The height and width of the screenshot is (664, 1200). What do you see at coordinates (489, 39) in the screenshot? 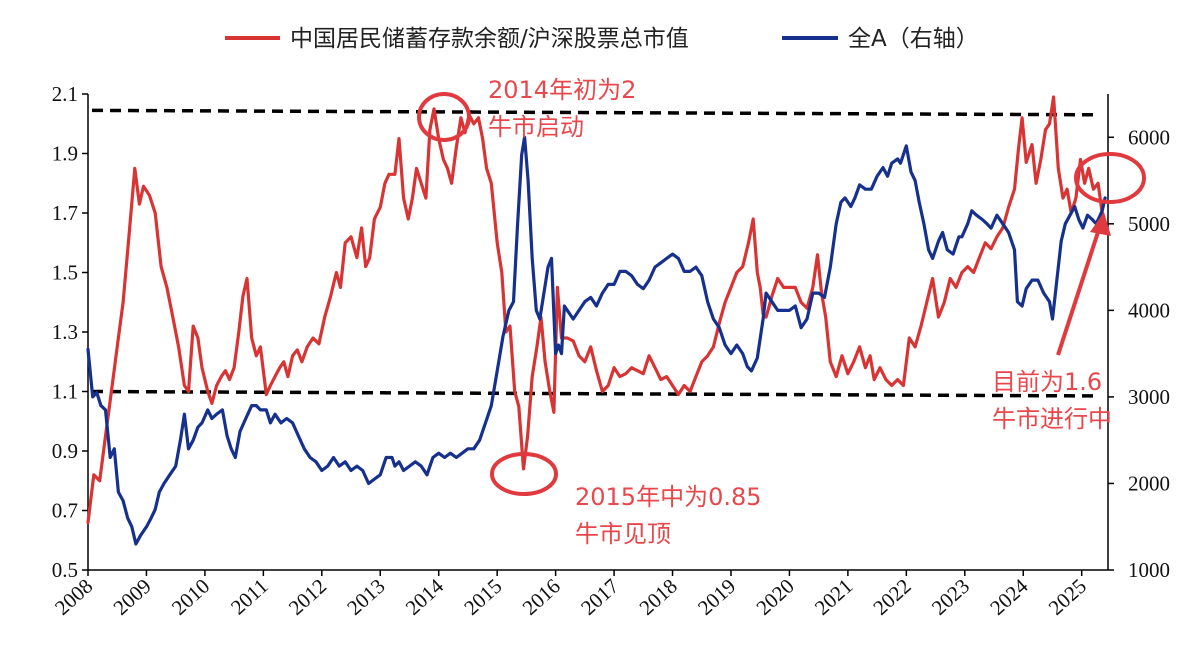
I see `legend-label-savings-ratio: 中国居民储蓄存款余额/沪深股票总市值` at bounding box center [489, 39].